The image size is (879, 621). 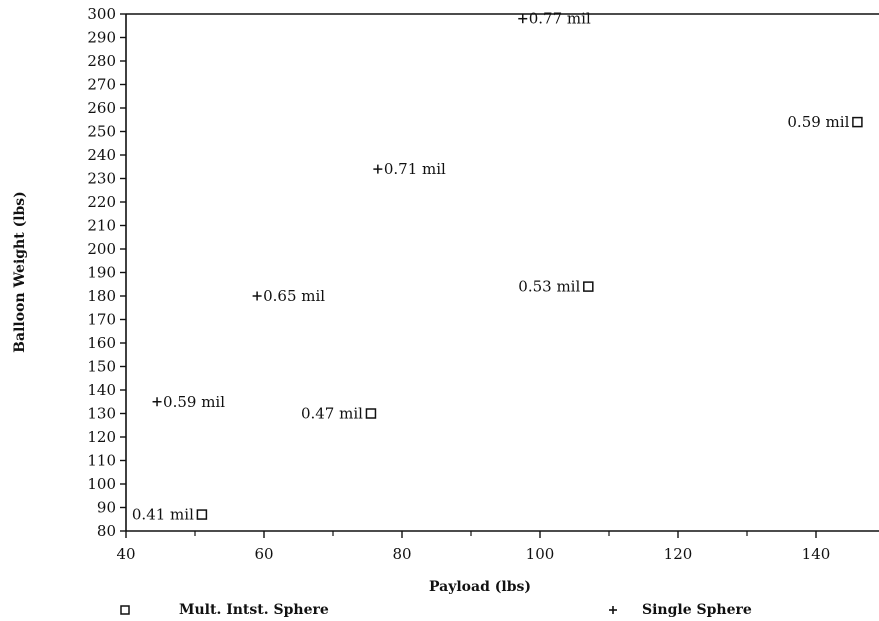 What do you see at coordinates (101, 437) in the screenshot?
I see `y-tick-label-120: 120` at bounding box center [101, 437].